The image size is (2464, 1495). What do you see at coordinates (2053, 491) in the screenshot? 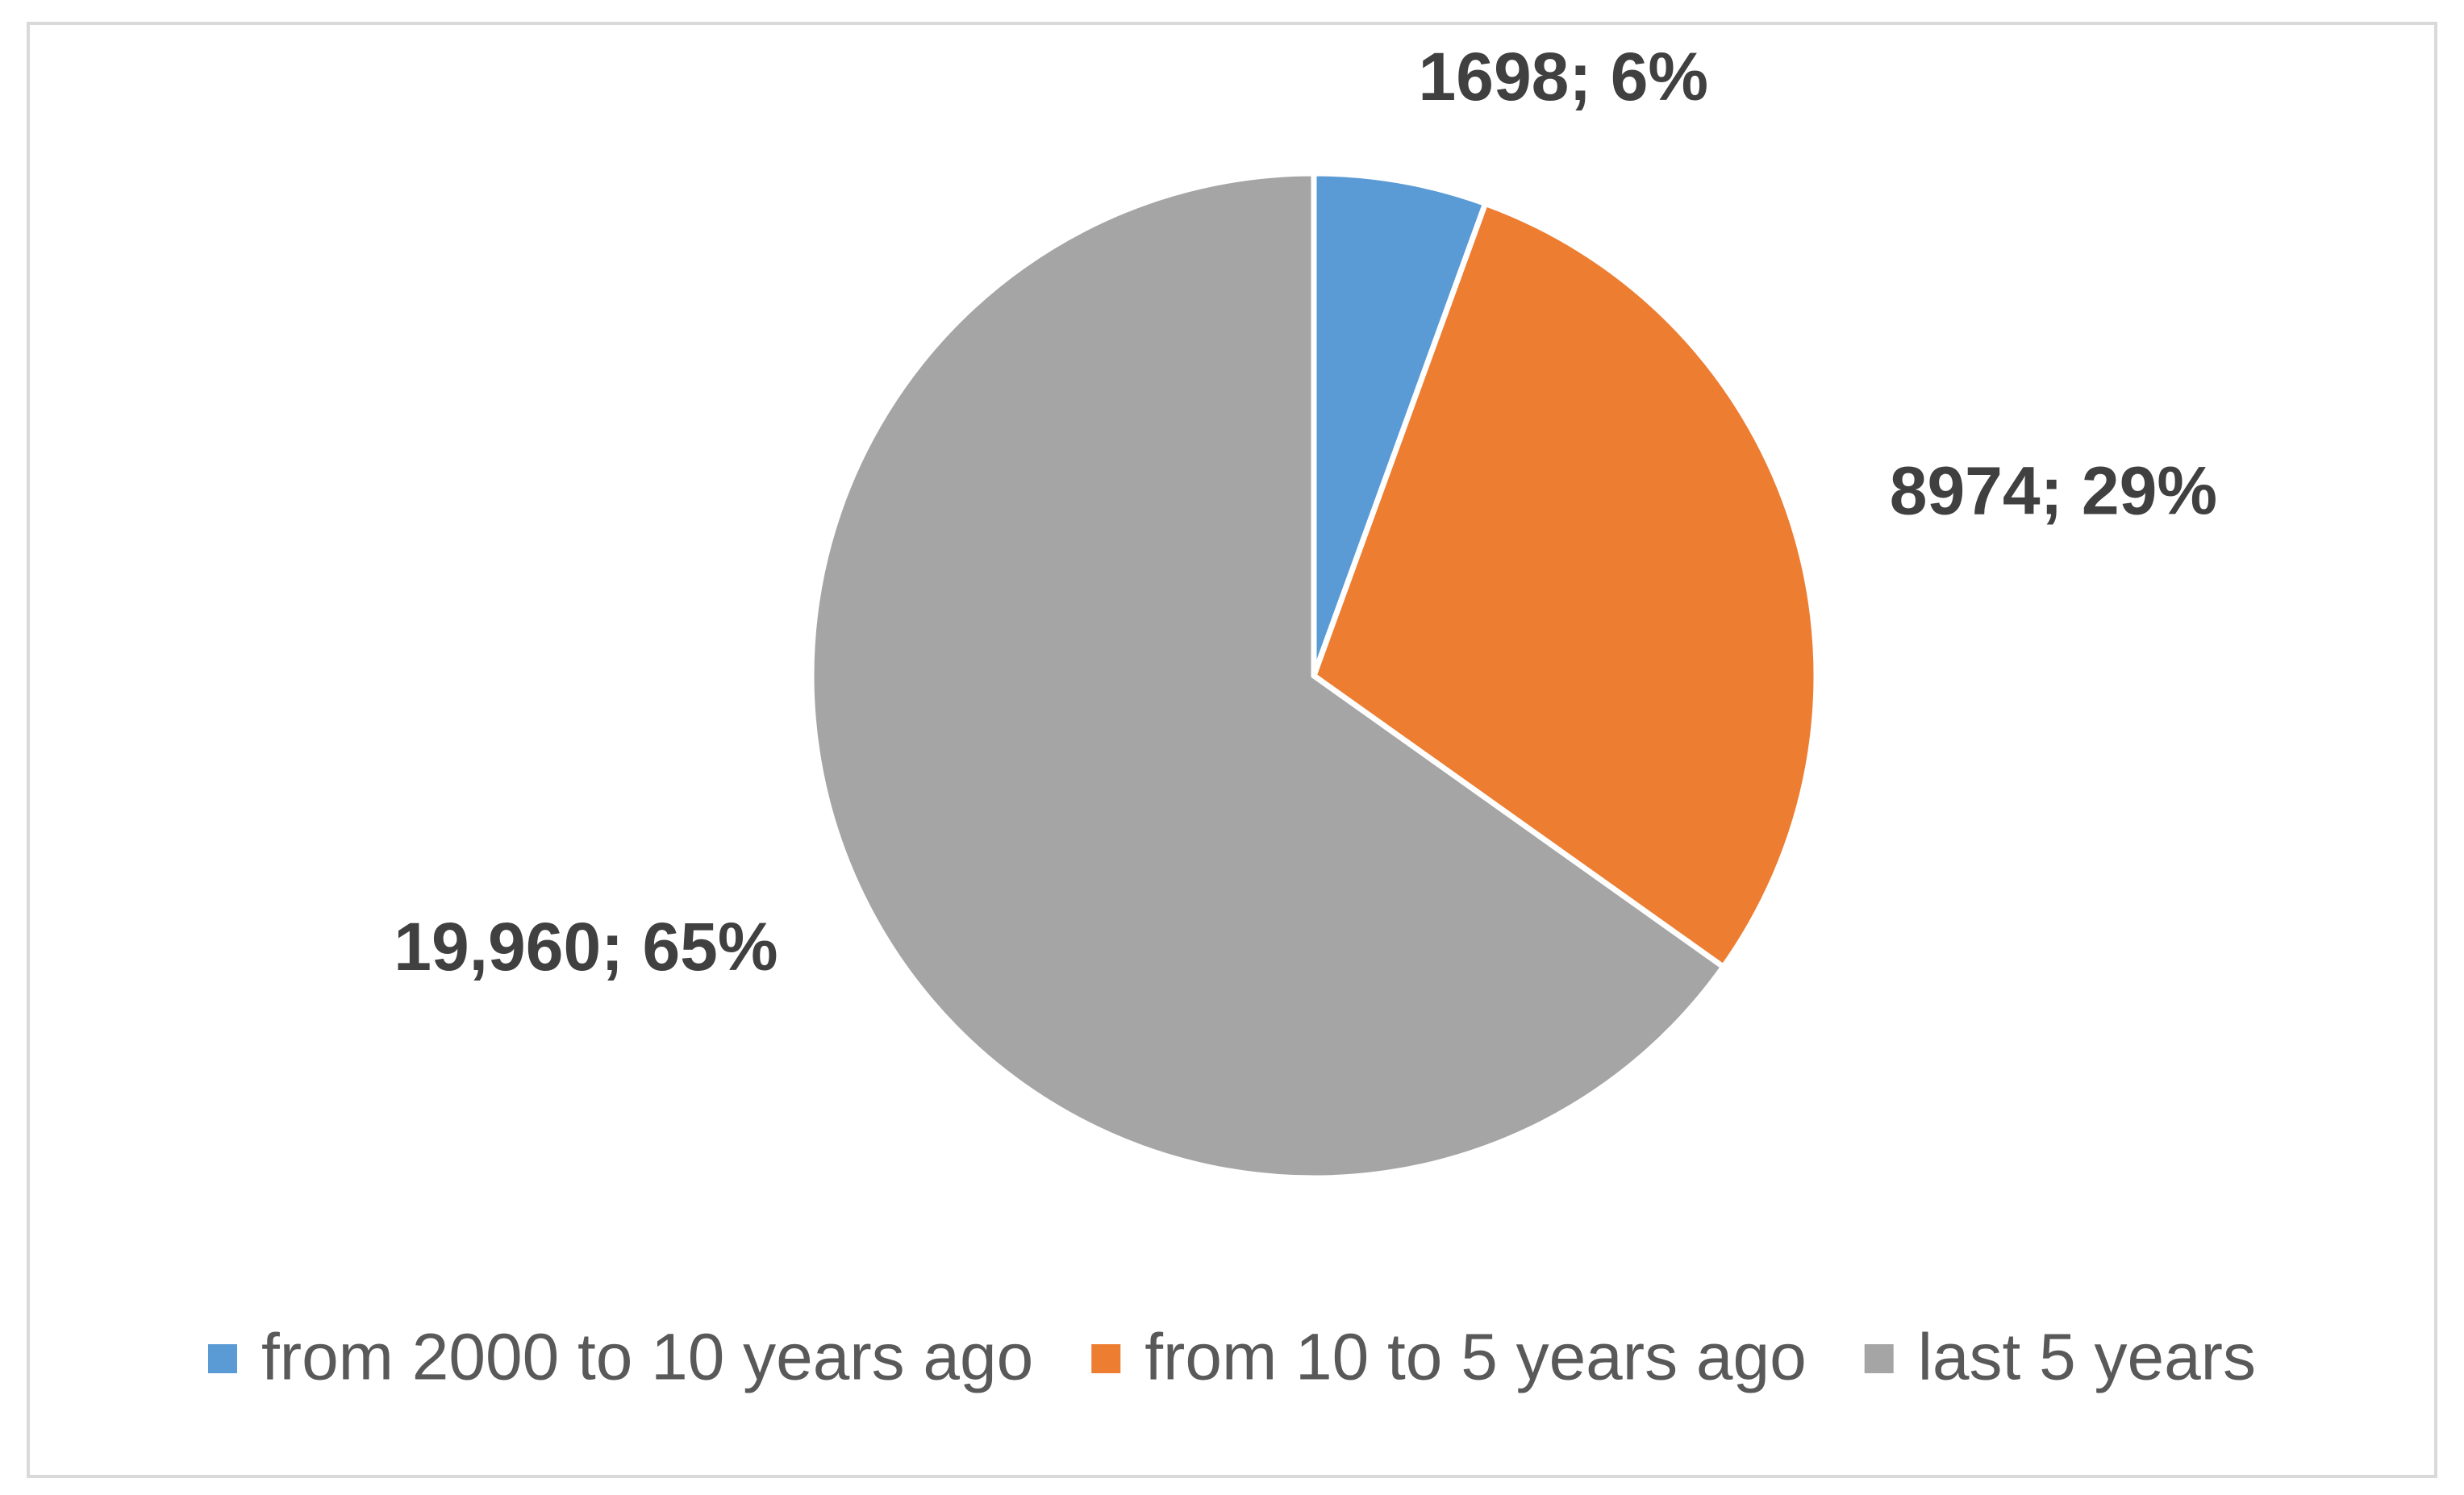
I see `data-label: 8974; 29%` at bounding box center [2053, 491].